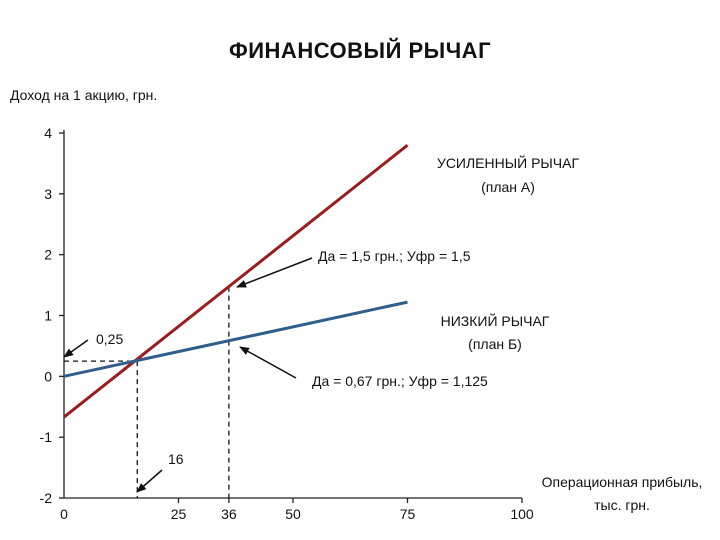 Image resolution: width=720 pixels, height=540 pixels. What do you see at coordinates (622, 505) in the screenshot?
I see `x-axis-label-units: тыс. грн.` at bounding box center [622, 505].